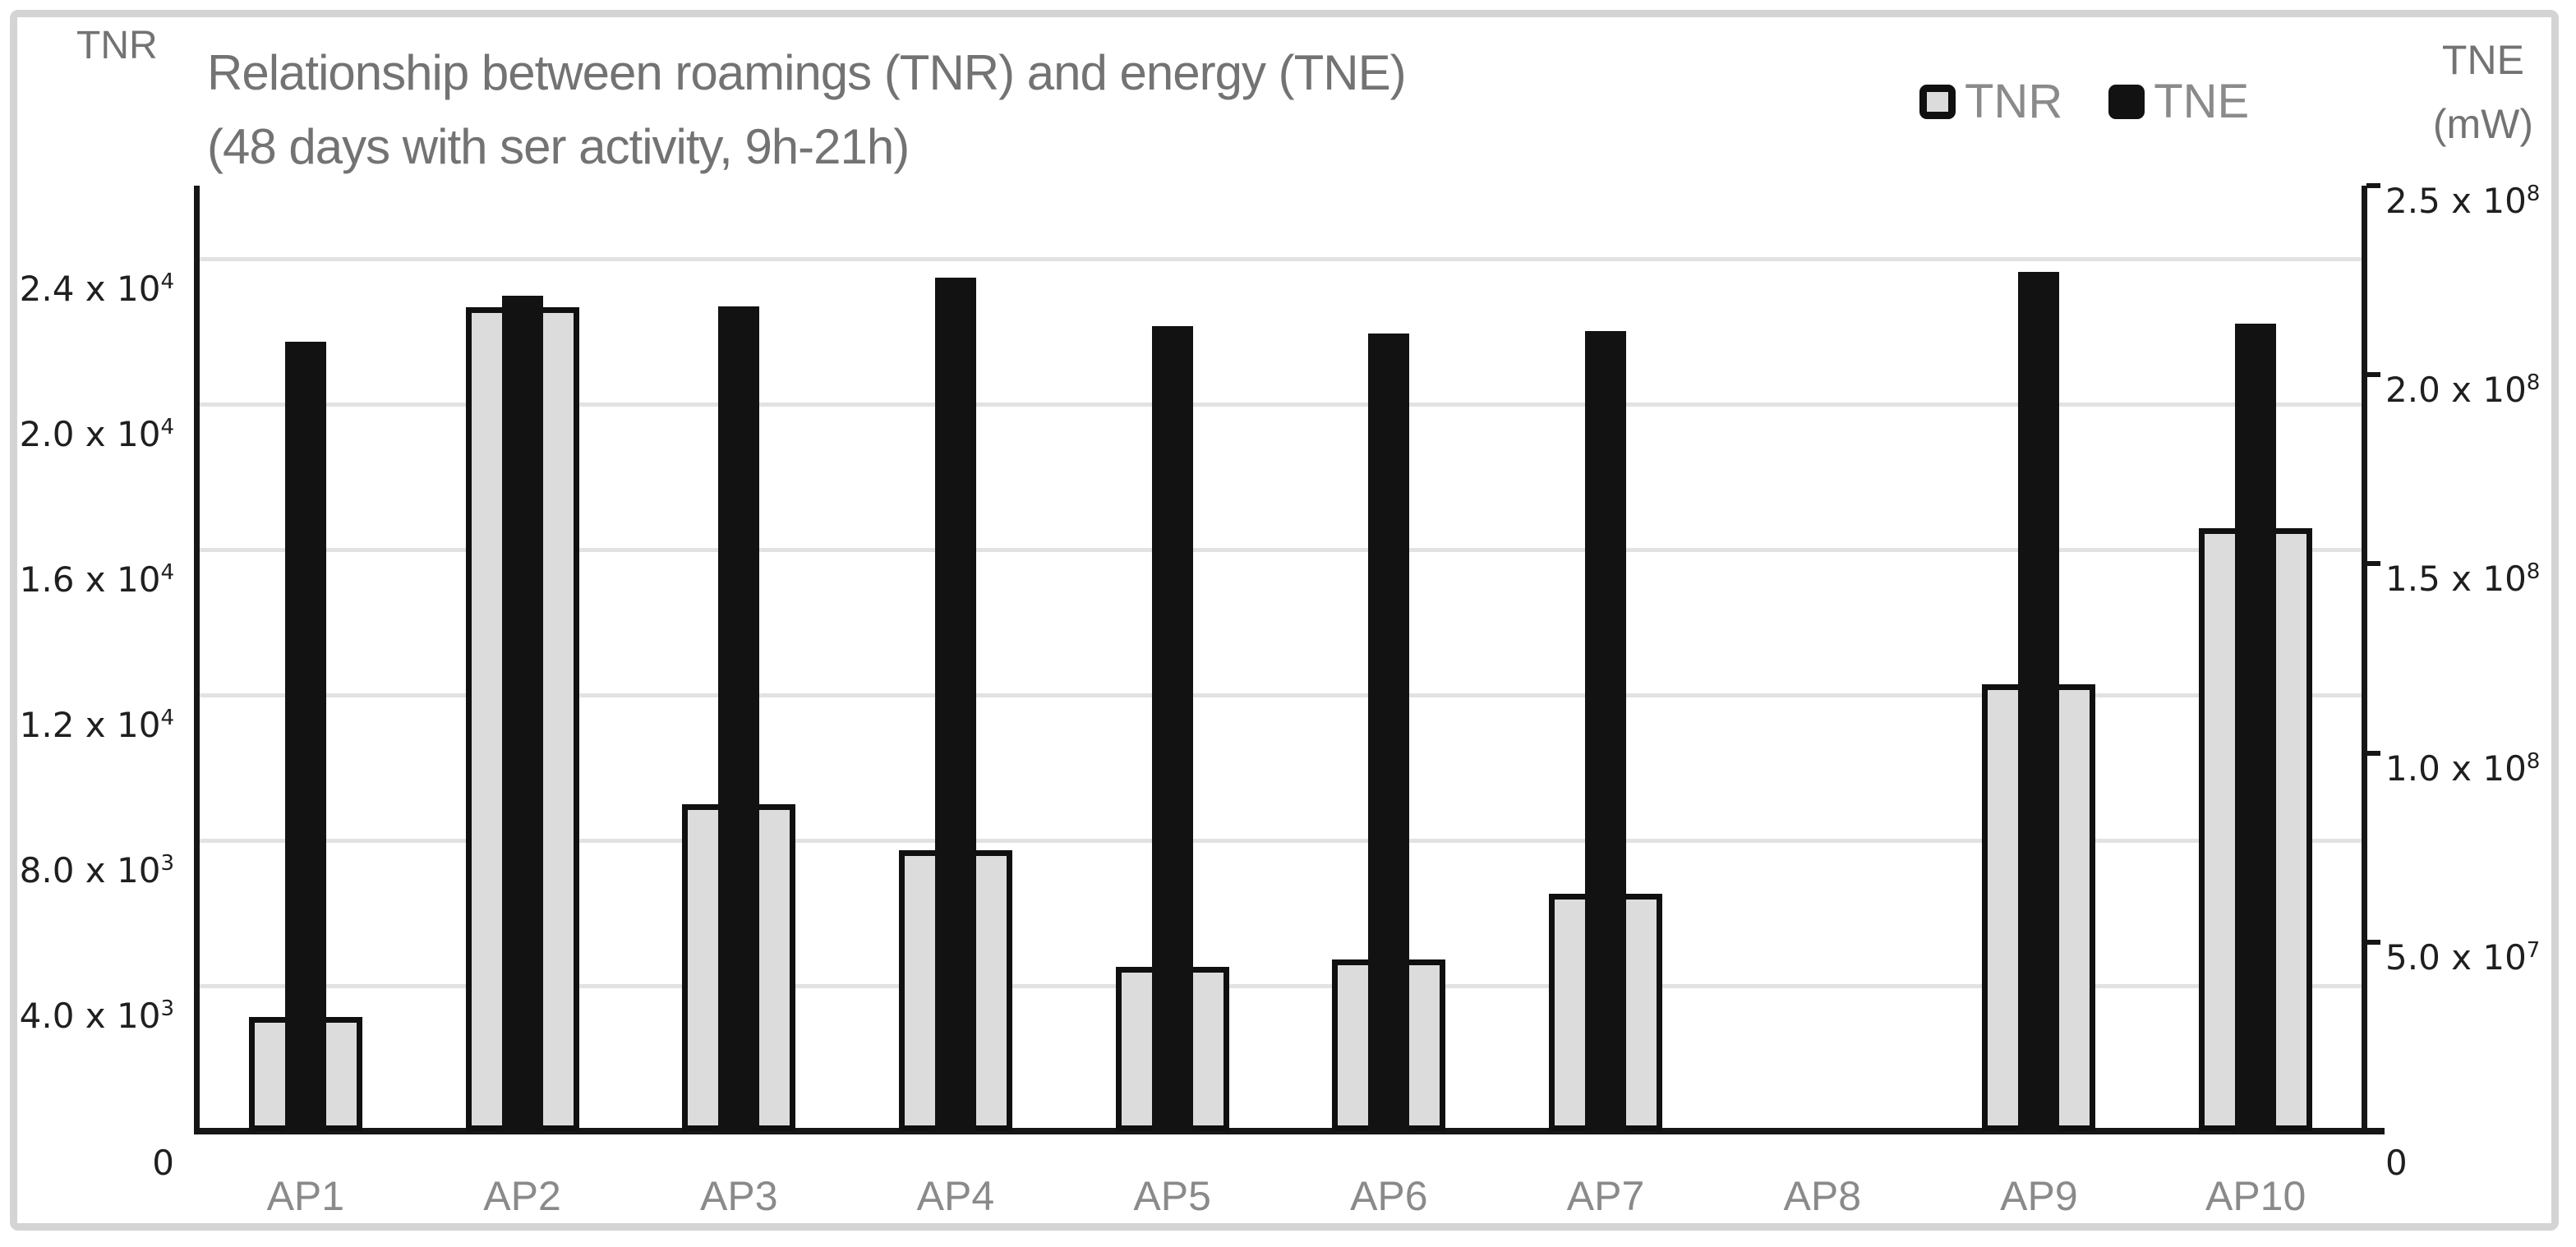  Describe the element at coordinates (522, 713) in the screenshot. I see `tne-bar-AP2` at that location.